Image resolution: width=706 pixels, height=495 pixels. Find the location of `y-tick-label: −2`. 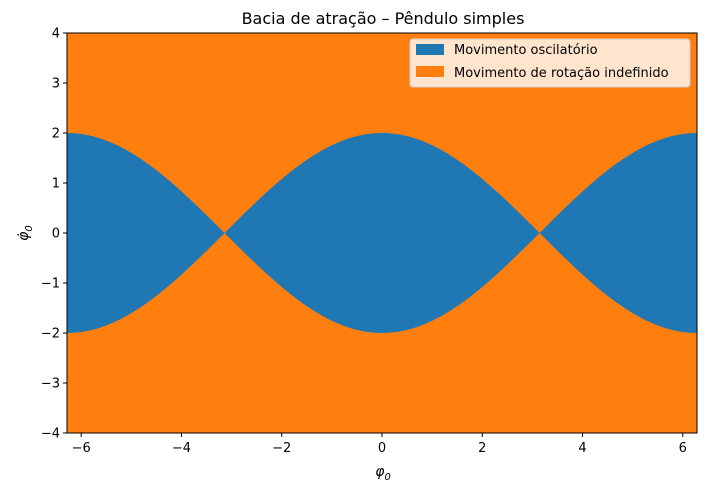

y-tick-label: −2 is located at coordinates (50, 334).